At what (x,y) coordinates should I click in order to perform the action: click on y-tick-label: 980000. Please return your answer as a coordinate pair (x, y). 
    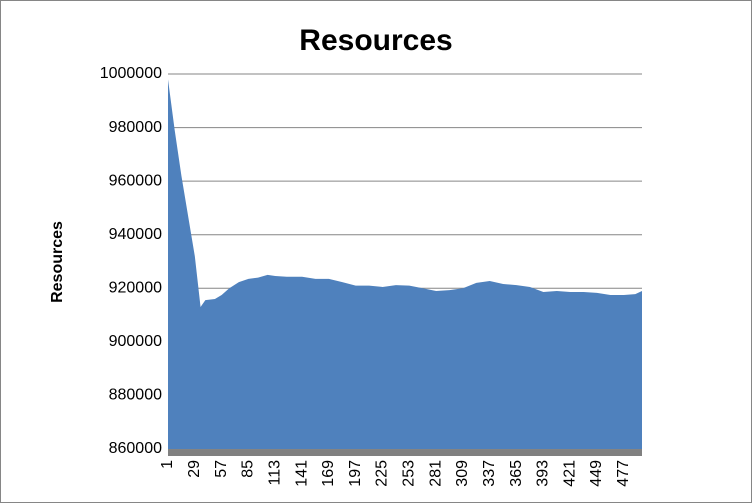
    Looking at the image, I should click on (135, 127).